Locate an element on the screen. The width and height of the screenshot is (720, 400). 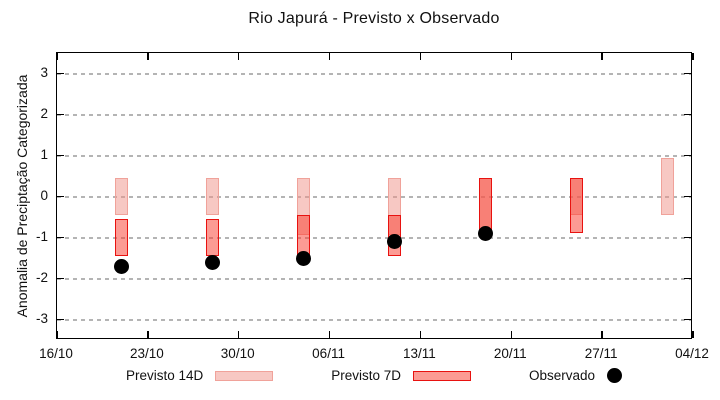
y-tick-label: -1 is located at coordinates (41, 236).